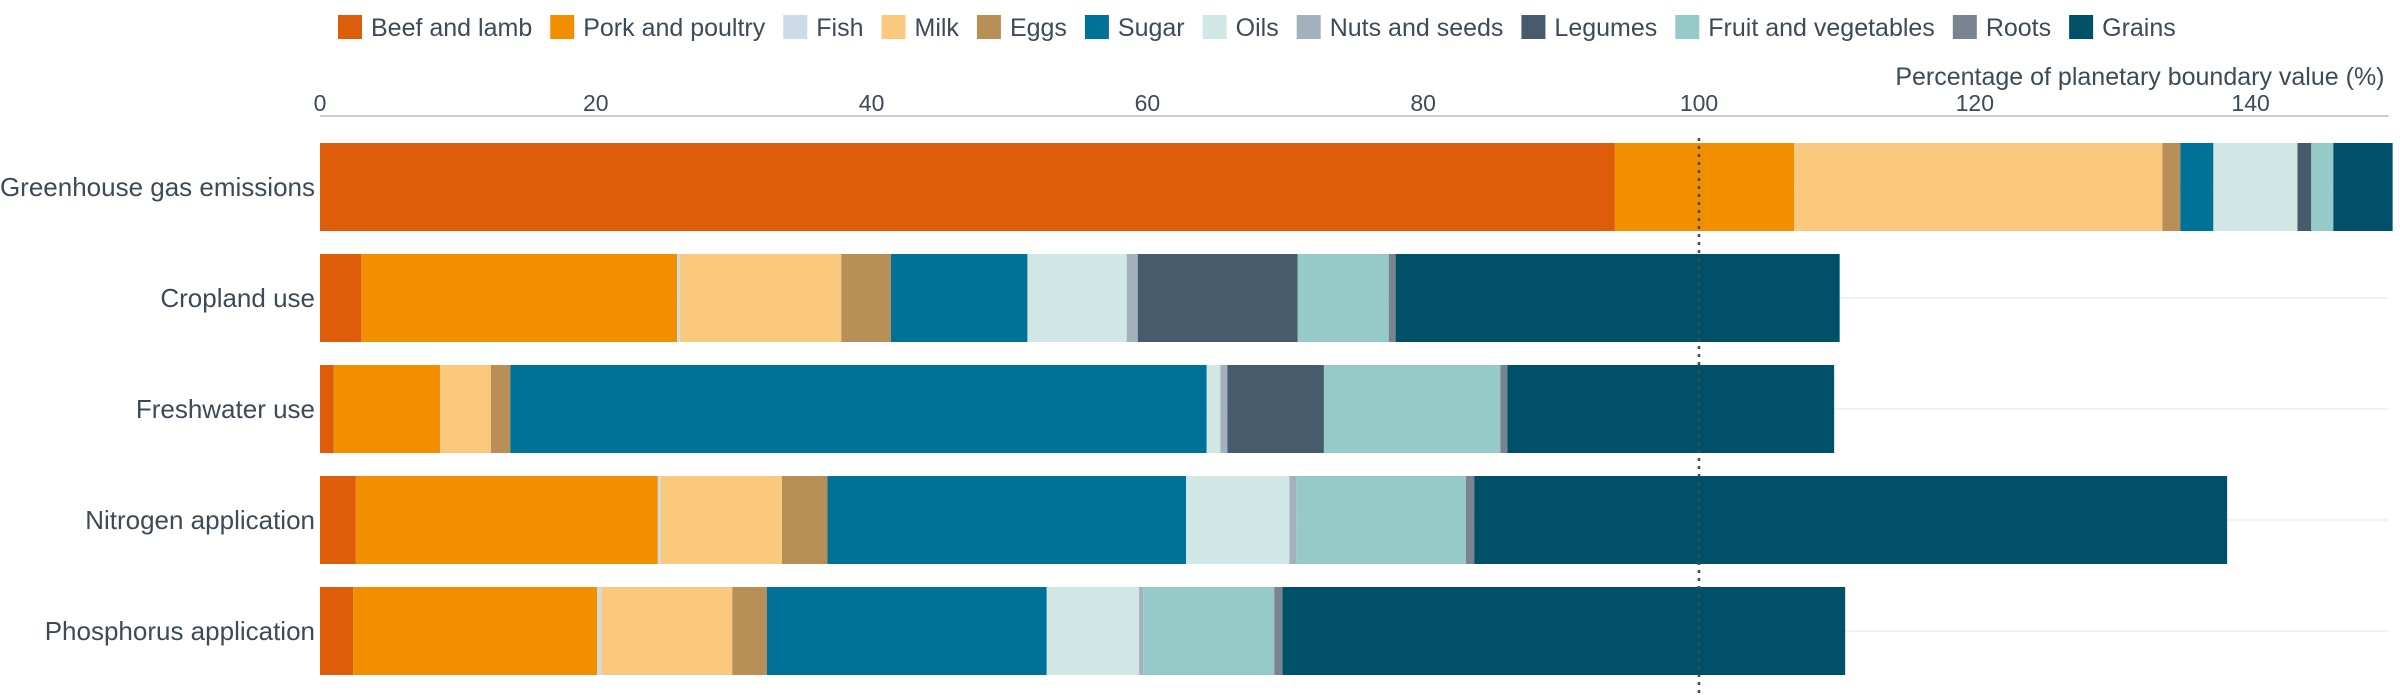 The width and height of the screenshot is (2400, 700). I want to click on legend-label: Fish, so click(839, 28).